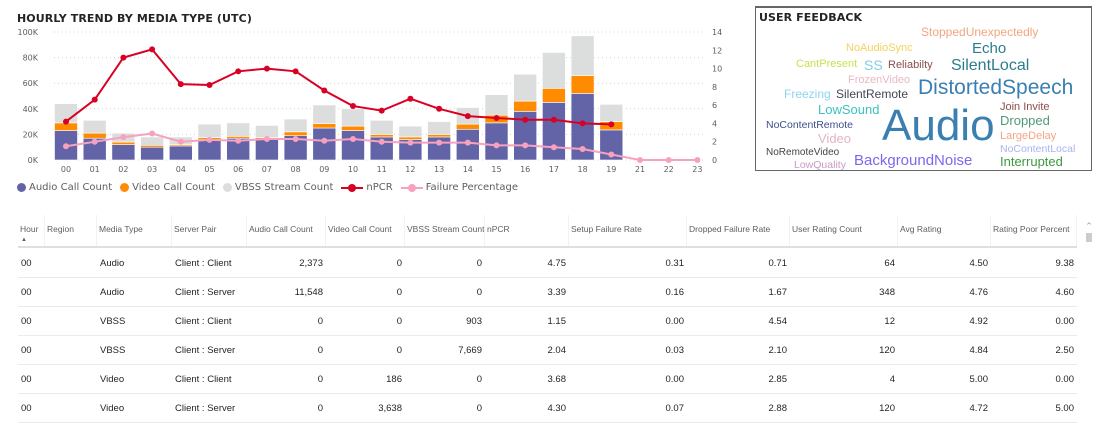 This screenshot has height=426, width=1099. Describe the element at coordinates (872, 94) in the screenshot. I see `feedback-word: SilentRemote` at that location.